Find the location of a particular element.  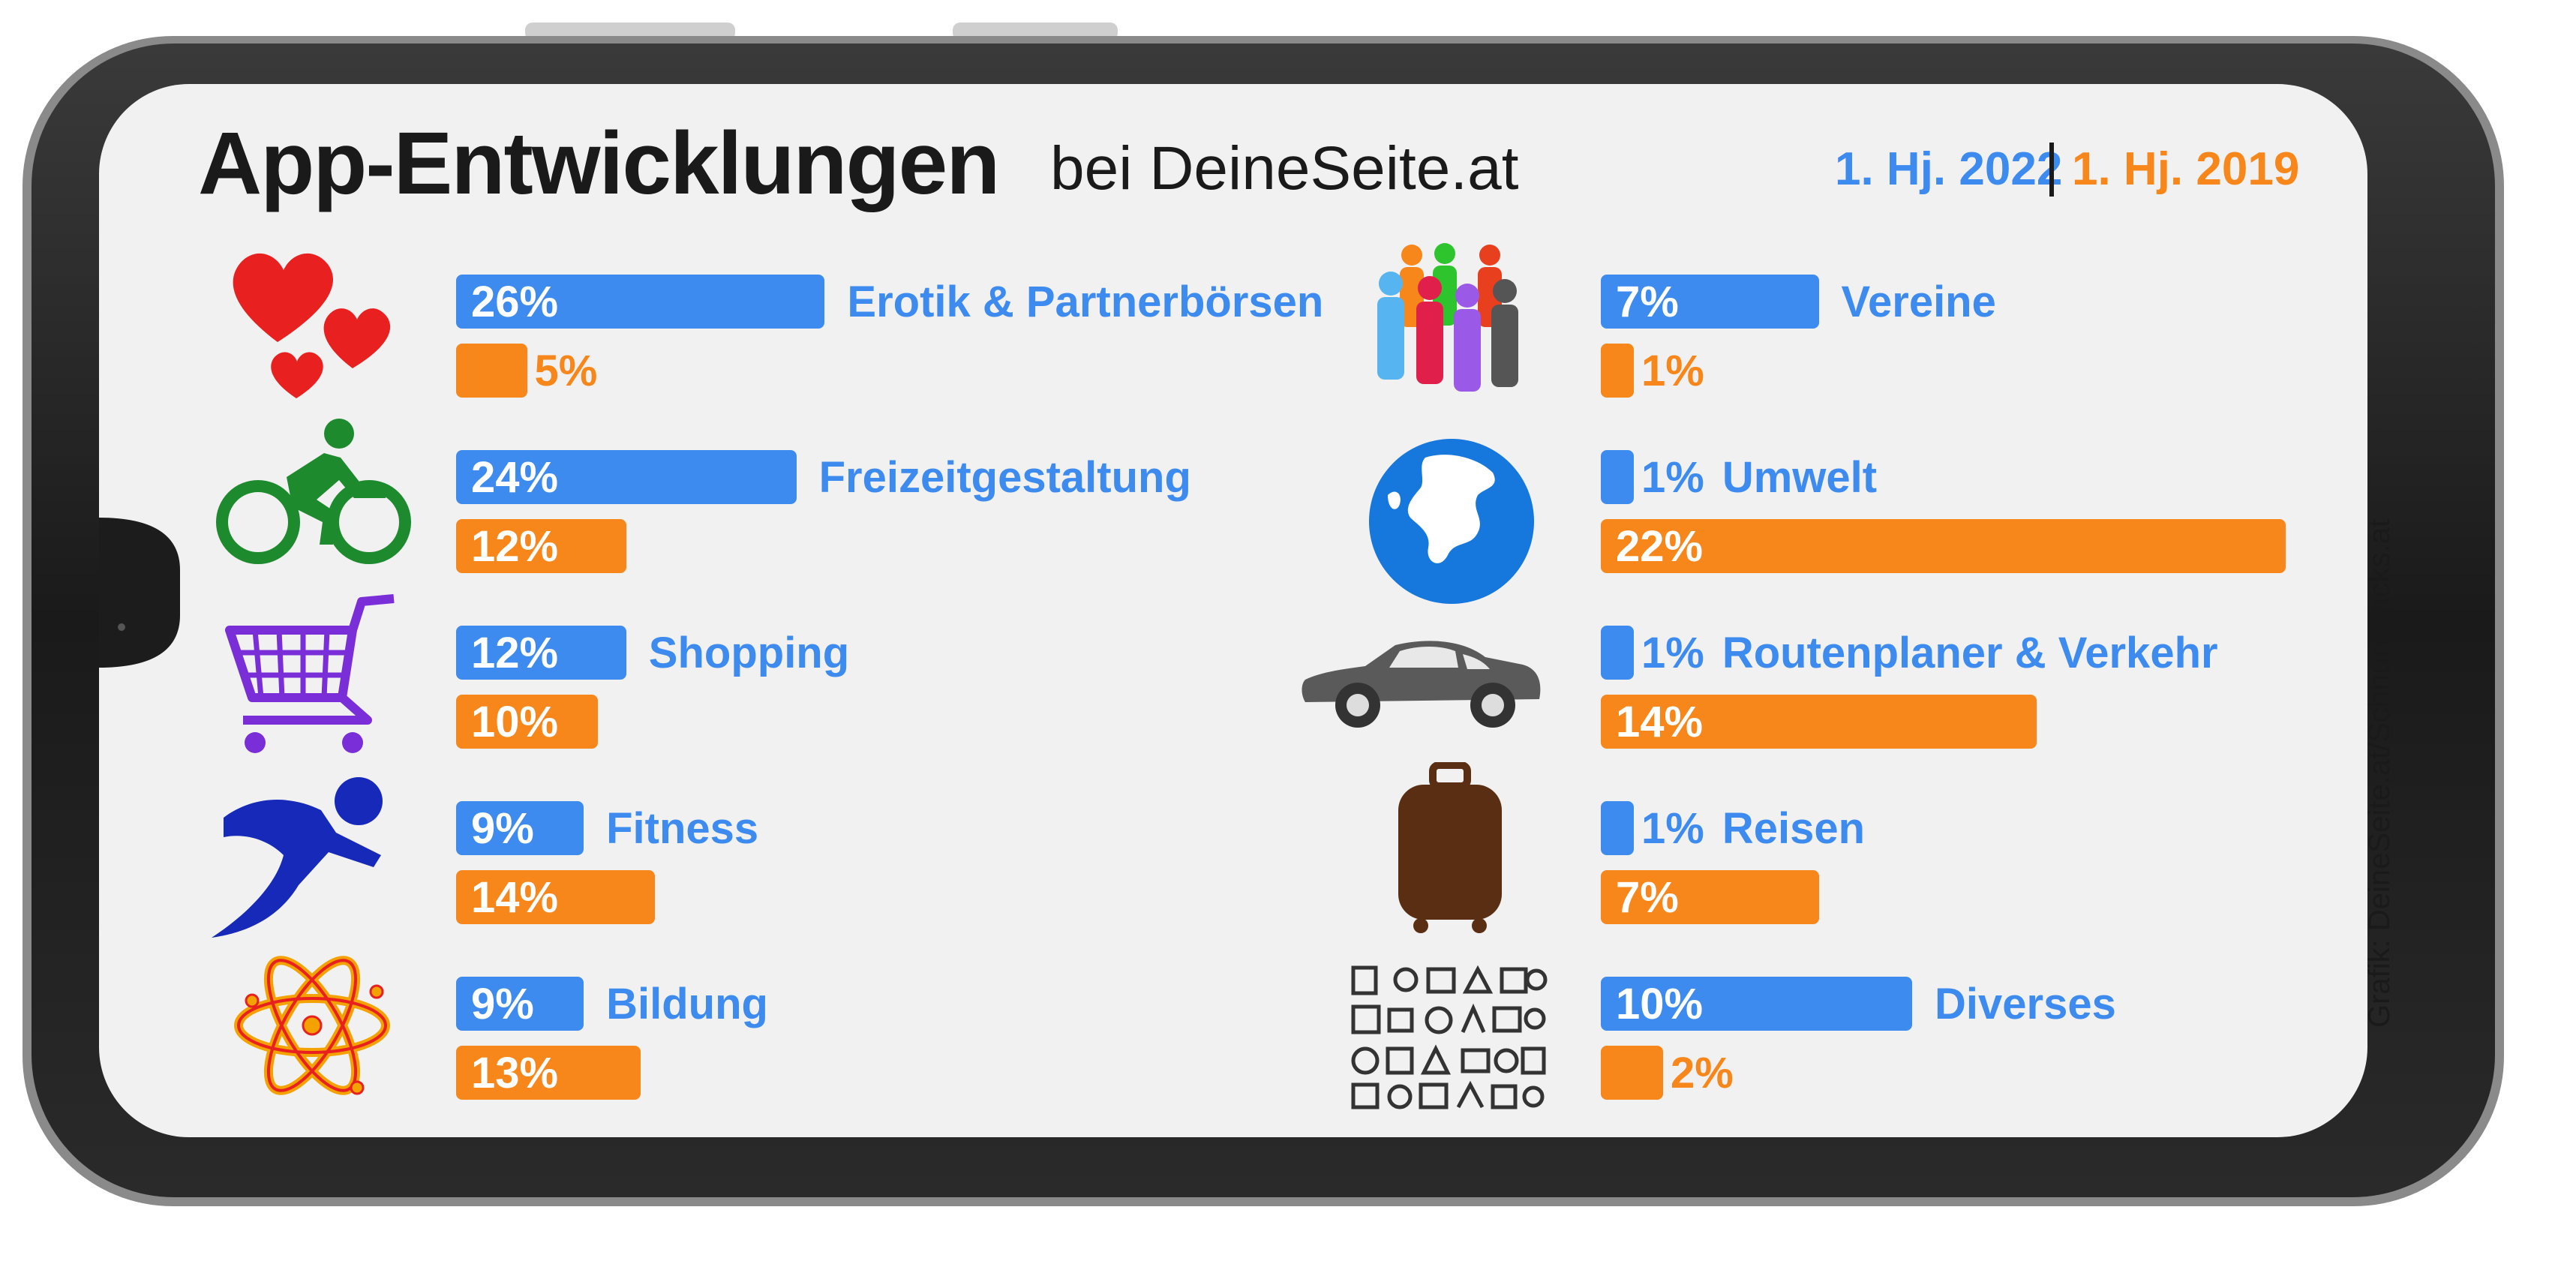

category-label: Diverses is located at coordinates (2025, 1004).